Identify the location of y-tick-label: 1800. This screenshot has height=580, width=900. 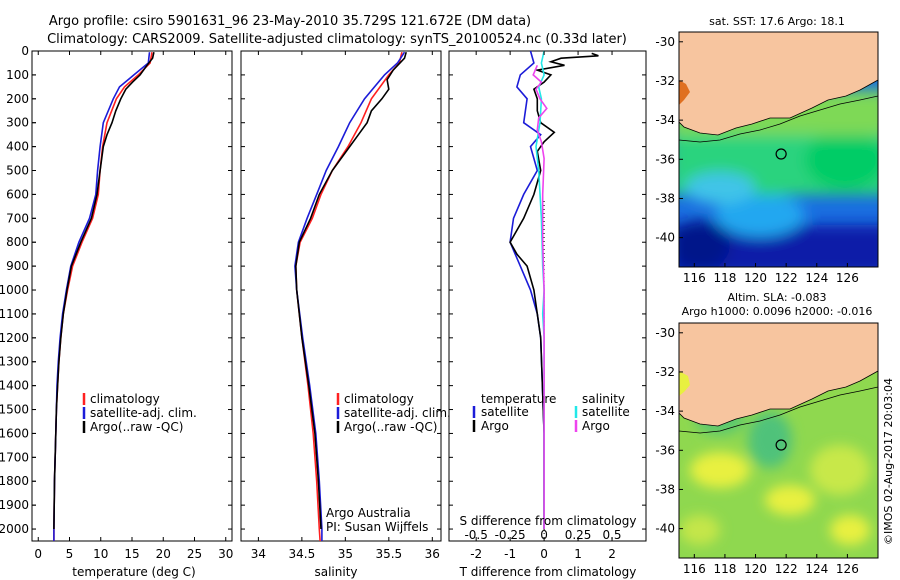
(14, 481).